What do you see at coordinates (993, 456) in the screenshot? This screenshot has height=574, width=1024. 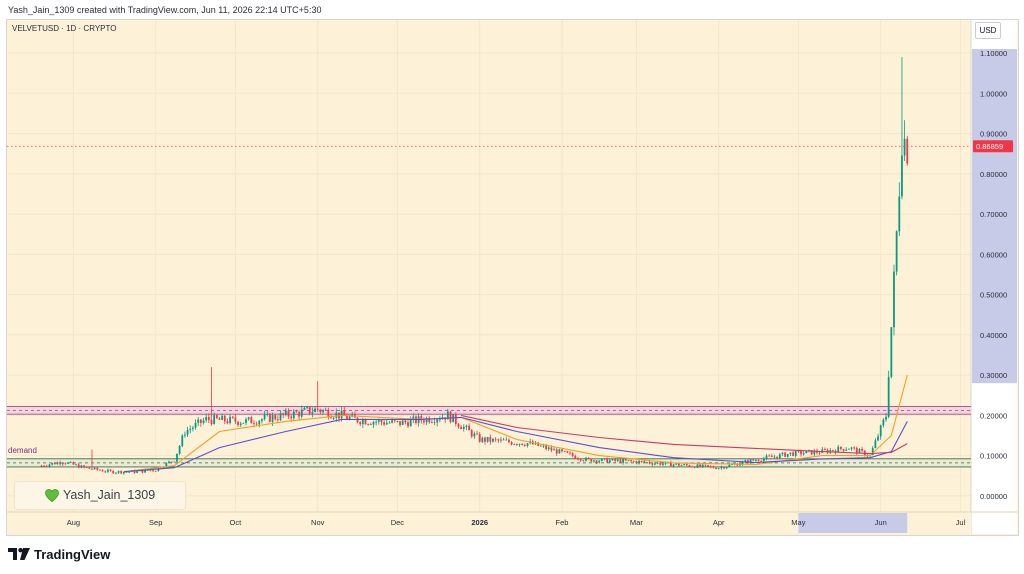 I see `price-tick-label: 0.10000` at bounding box center [993, 456].